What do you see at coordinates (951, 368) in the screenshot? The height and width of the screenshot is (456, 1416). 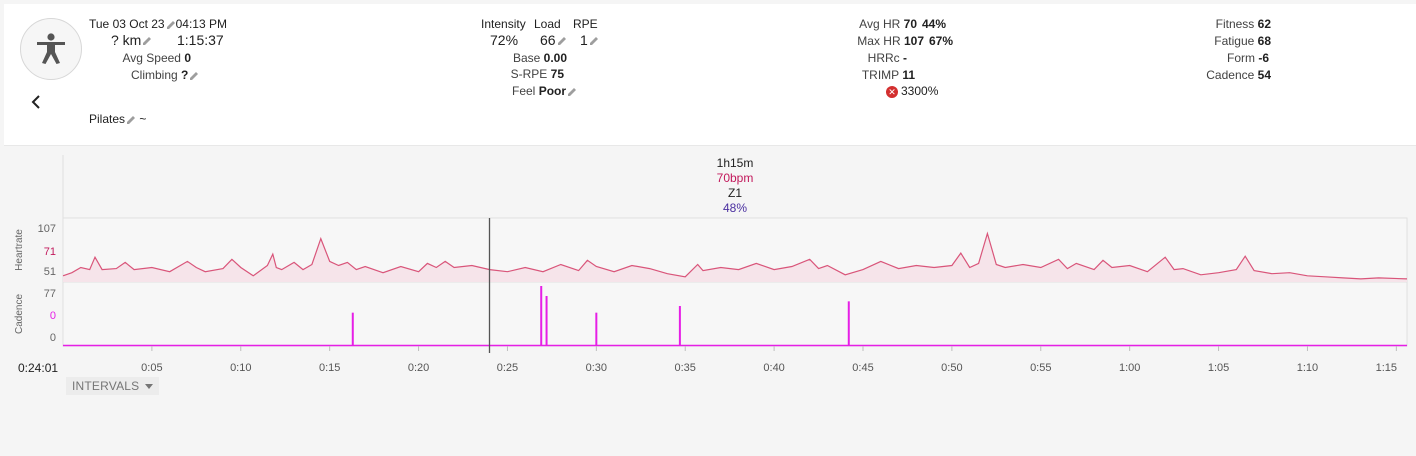 I see `x-tick-0:50: 0:50` at bounding box center [951, 368].